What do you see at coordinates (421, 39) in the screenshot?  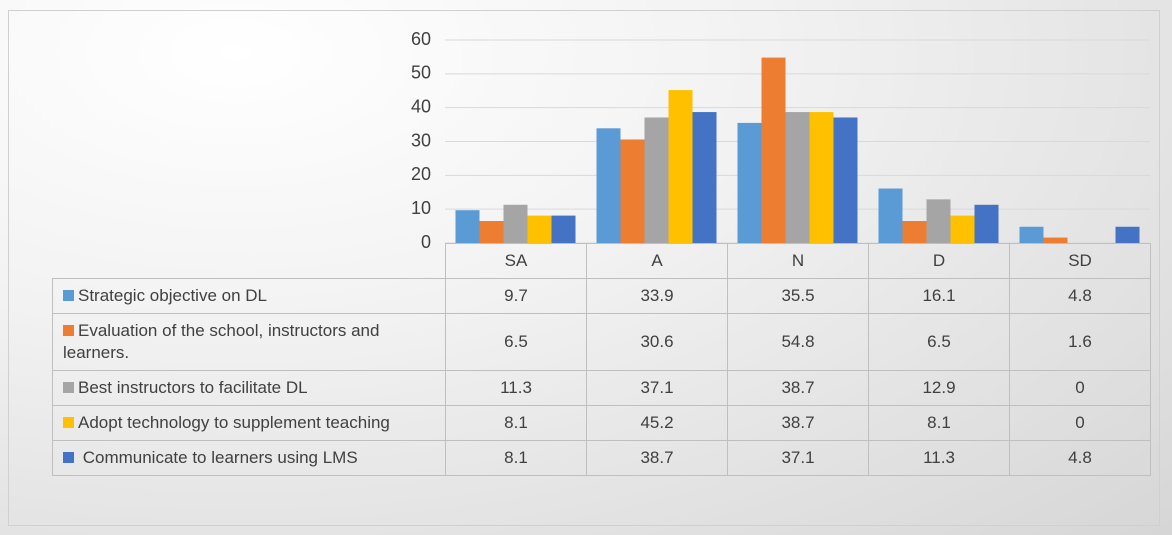 I see `y-tick-label: 60` at bounding box center [421, 39].